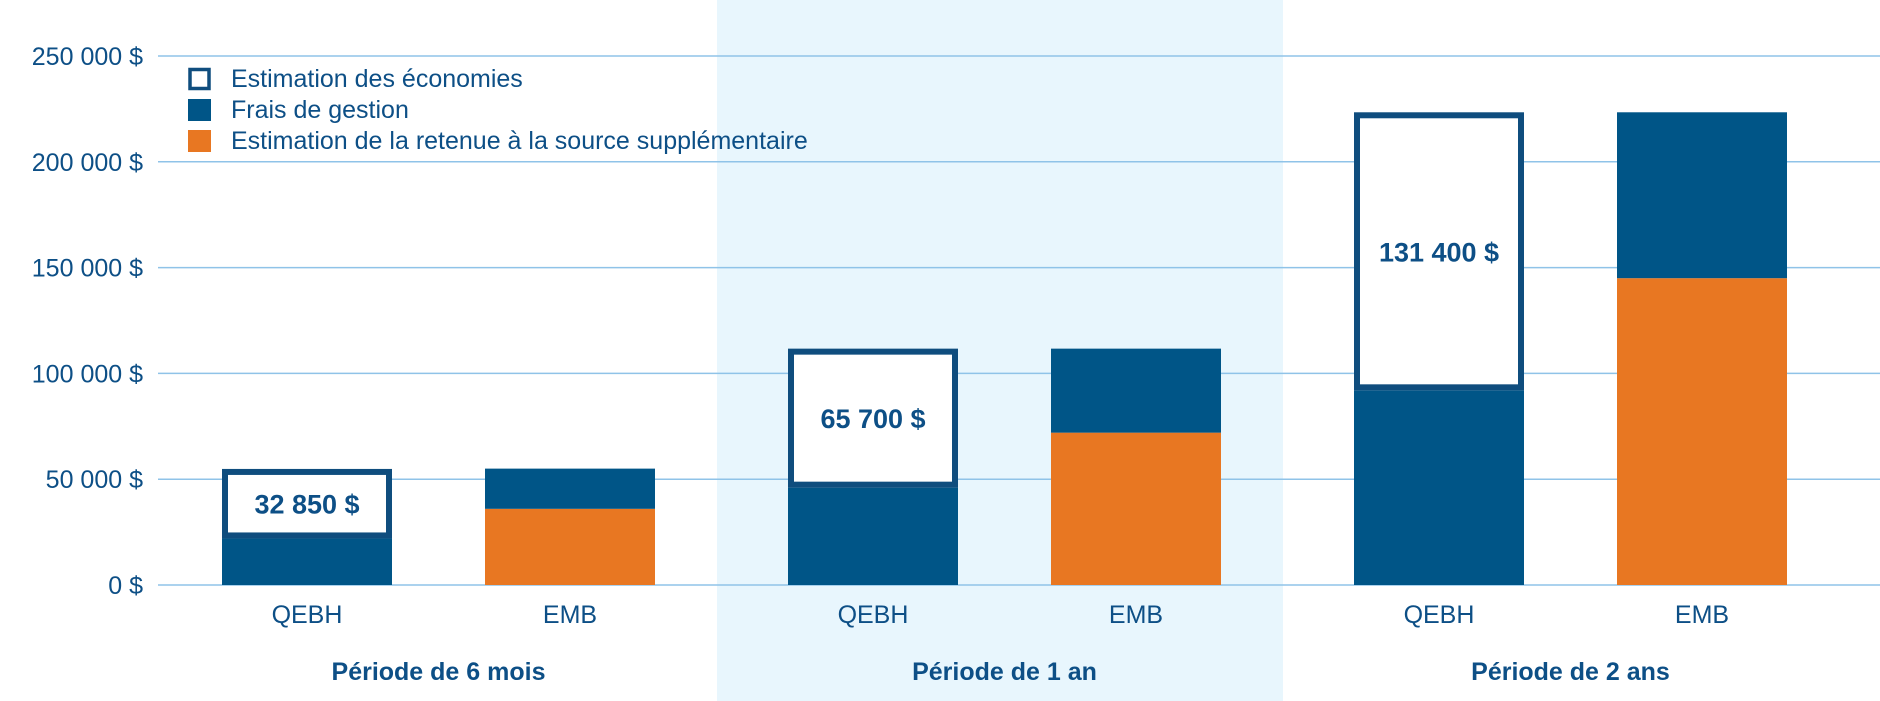 The height and width of the screenshot is (701, 1880). What do you see at coordinates (87, 269) in the screenshot?
I see `y-tick-label: 150 000 $` at bounding box center [87, 269].